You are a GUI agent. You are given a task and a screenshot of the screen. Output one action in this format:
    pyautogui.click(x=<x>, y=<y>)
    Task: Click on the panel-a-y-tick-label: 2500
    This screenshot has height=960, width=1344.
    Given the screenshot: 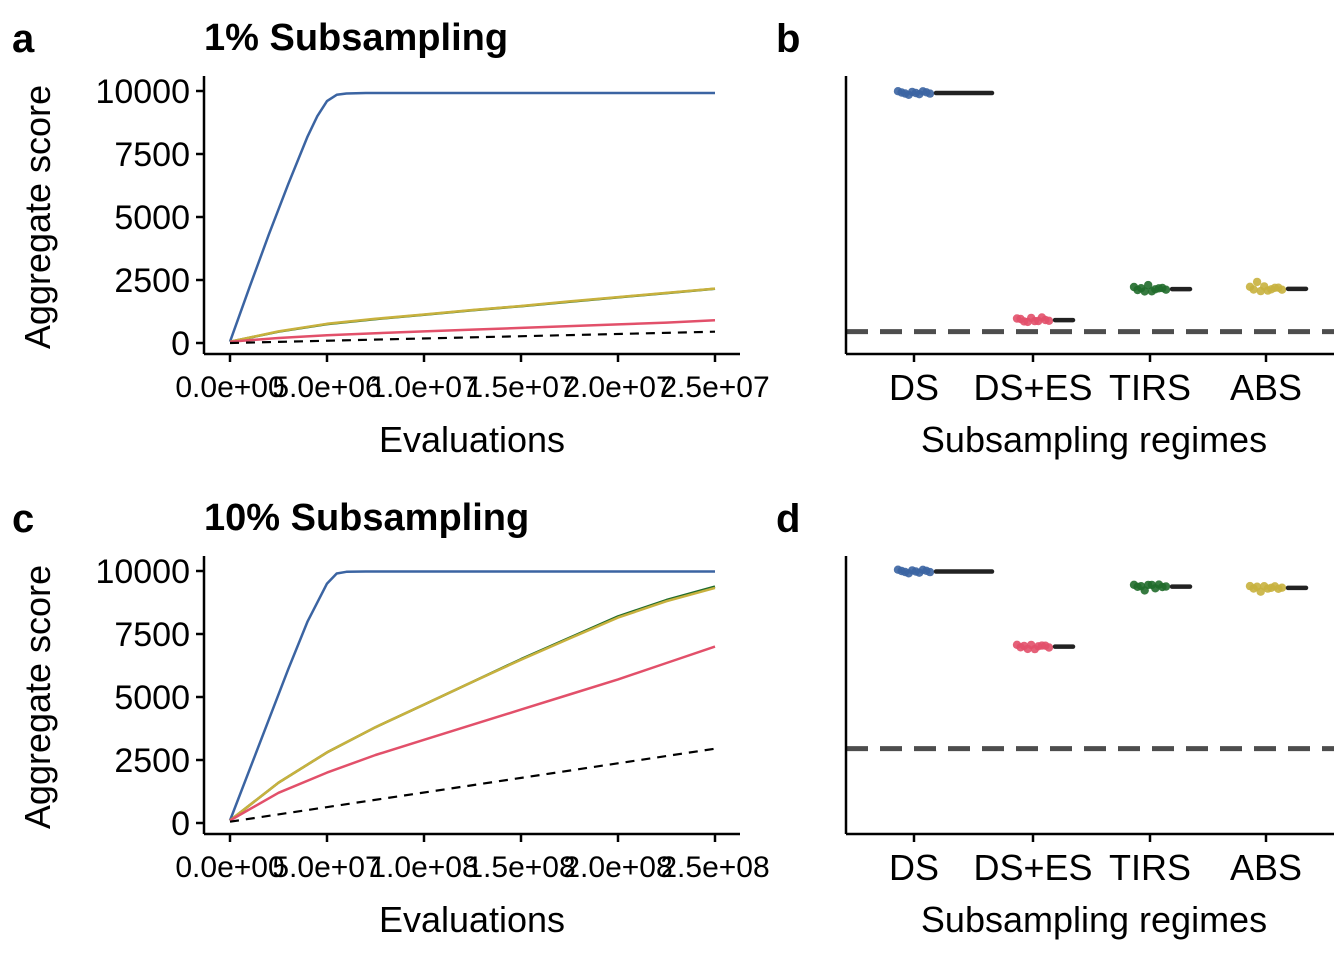 What is the action you would take?
    pyautogui.click(x=152, y=281)
    